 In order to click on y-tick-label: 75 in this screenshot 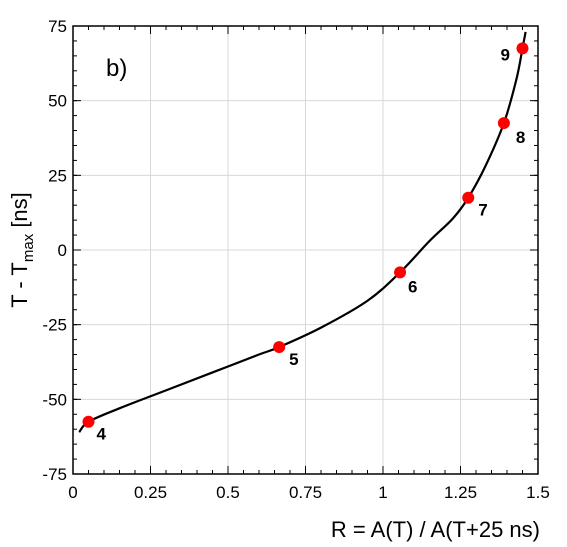, I will do `click(57, 26)`.